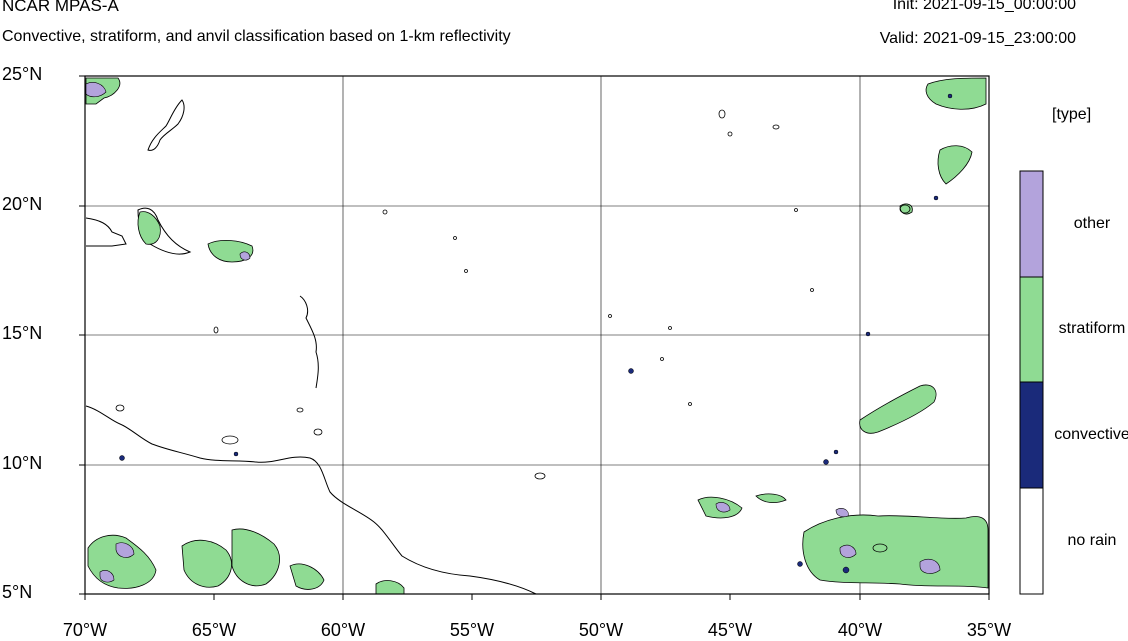  I want to click on colorbar, so click(1031, 382).